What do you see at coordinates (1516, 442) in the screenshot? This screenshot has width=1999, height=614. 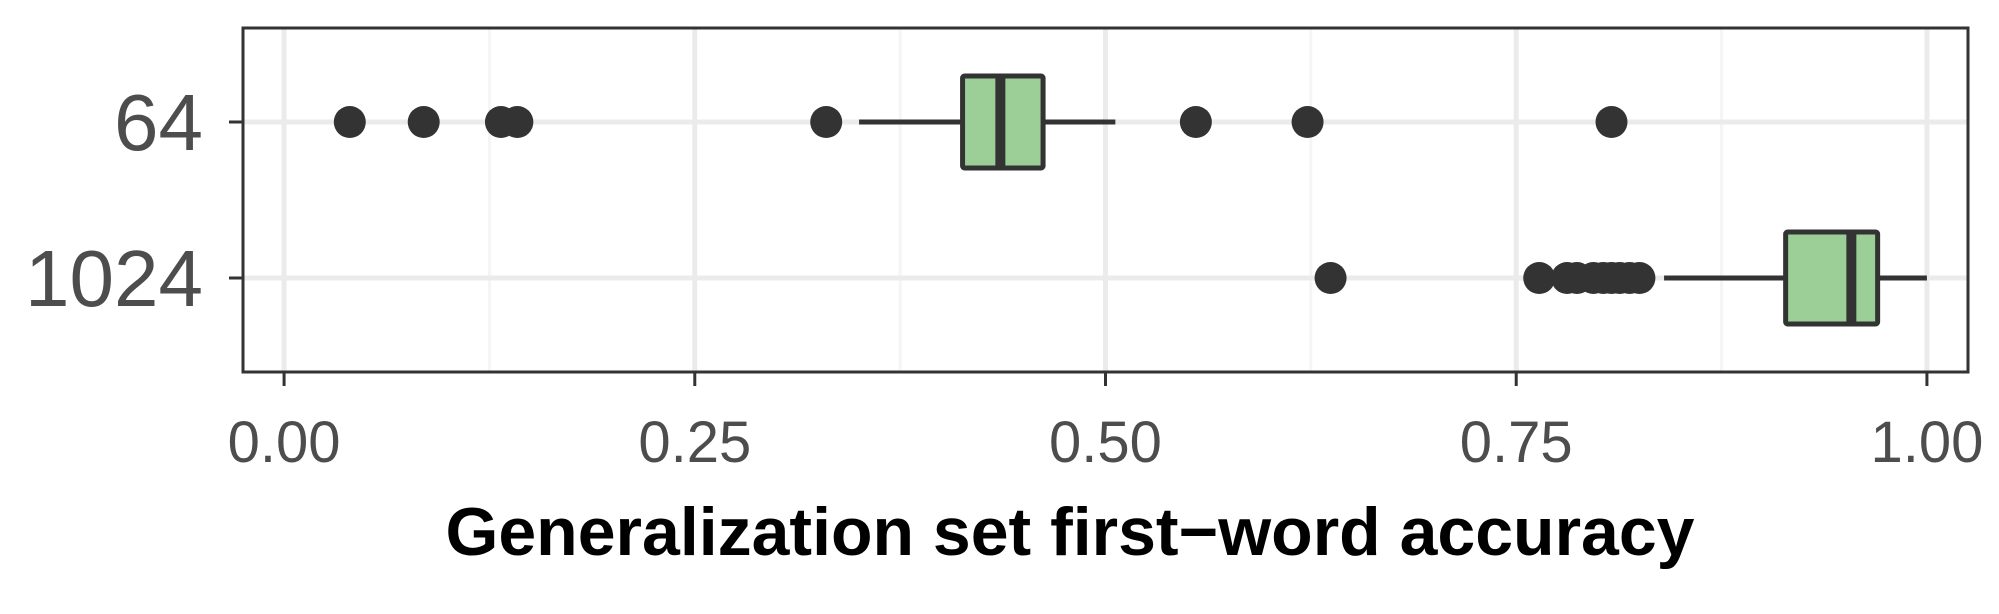 I see `x-tick-label: 0.75` at bounding box center [1516, 442].